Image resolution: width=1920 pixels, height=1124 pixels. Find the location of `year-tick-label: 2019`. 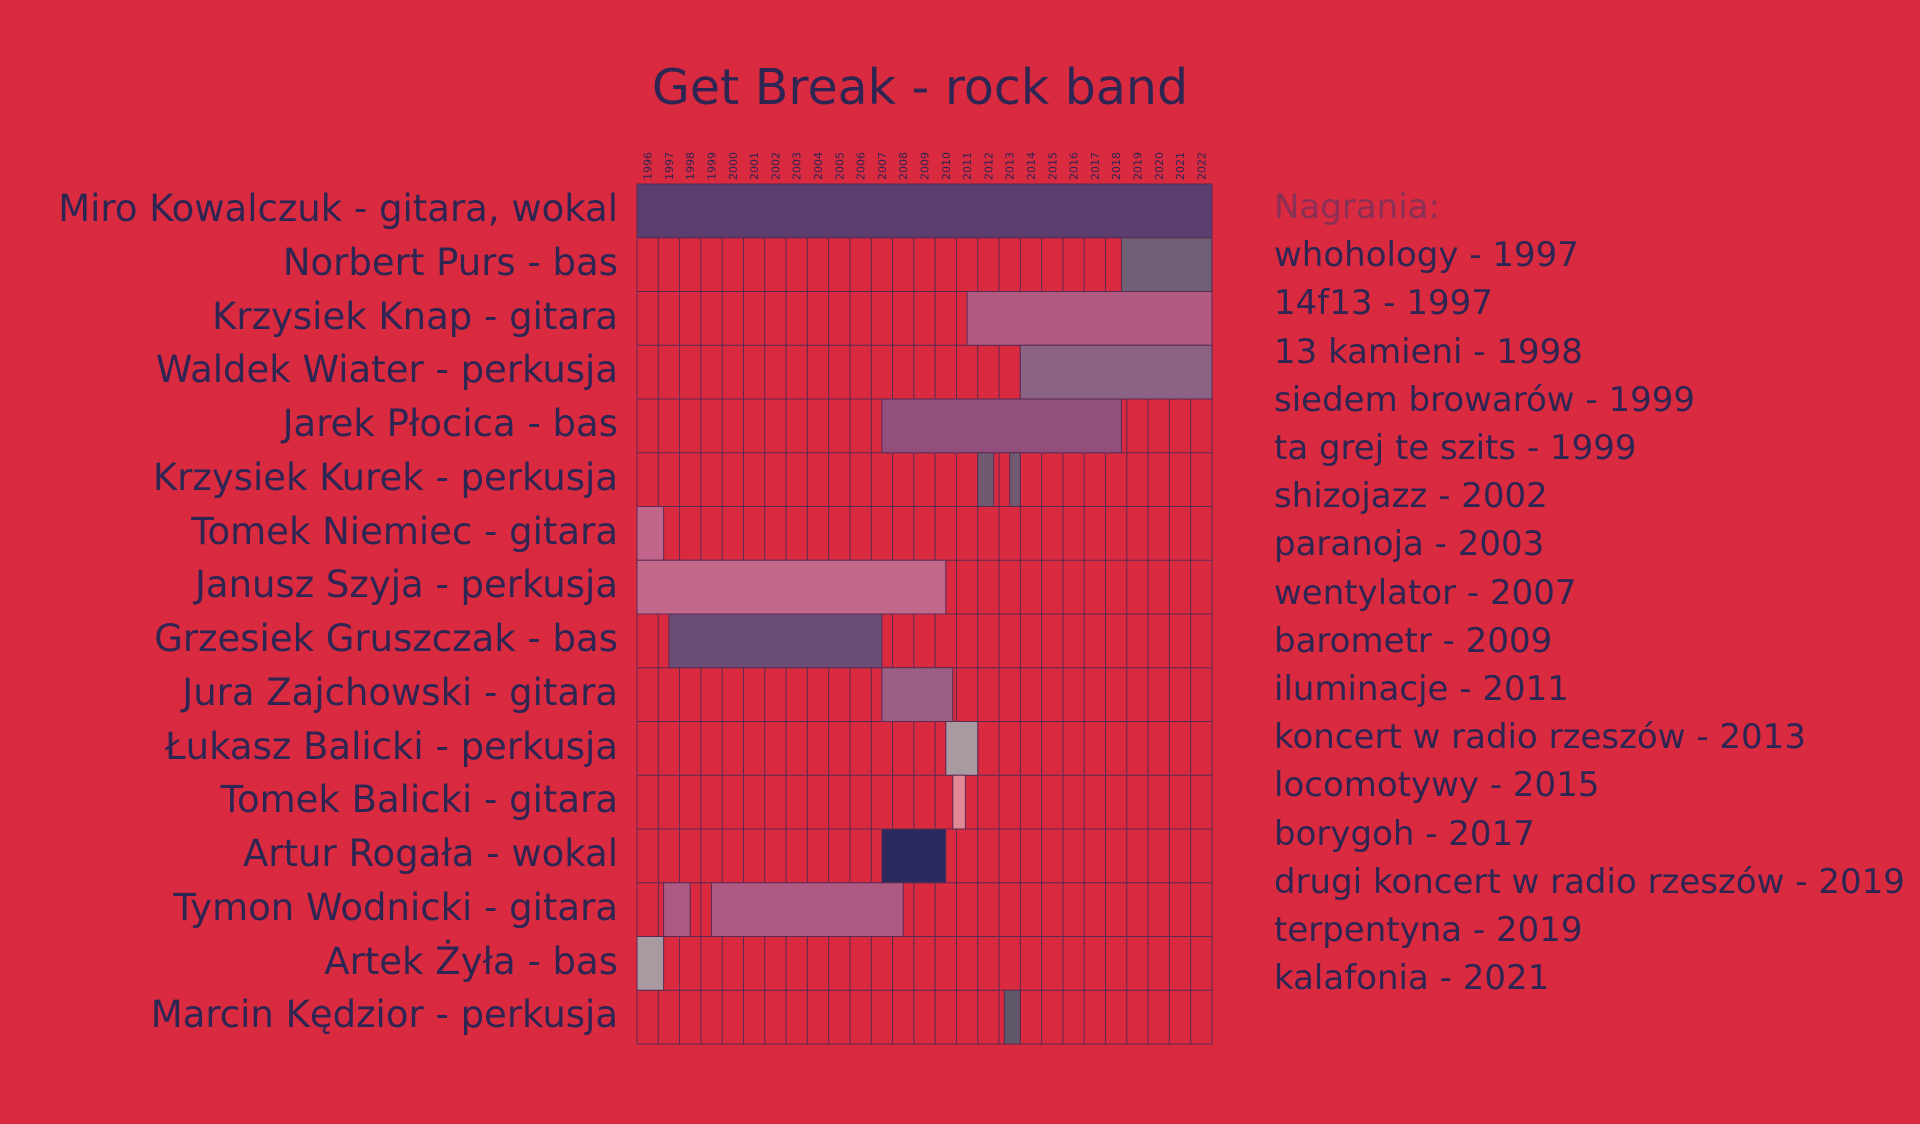

year-tick-label: 2019 is located at coordinates (1137, 166).